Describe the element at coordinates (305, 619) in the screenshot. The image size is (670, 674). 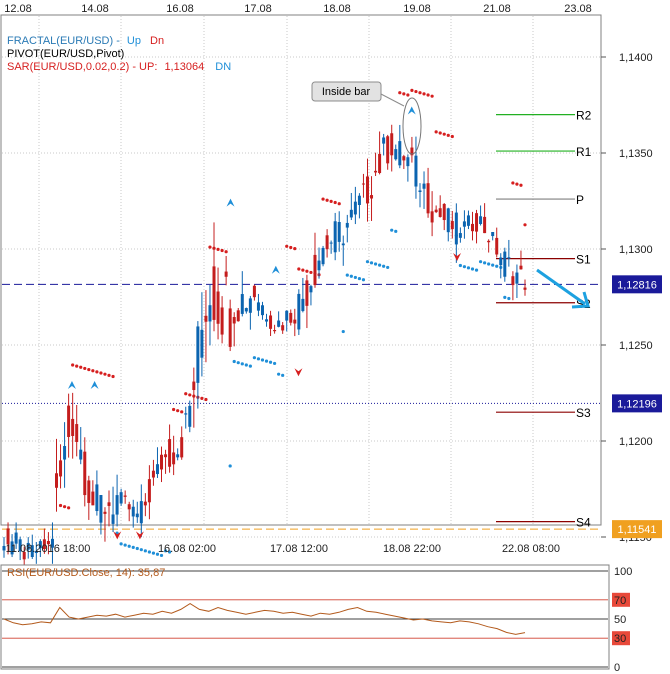
I see `rsi-levels` at that location.